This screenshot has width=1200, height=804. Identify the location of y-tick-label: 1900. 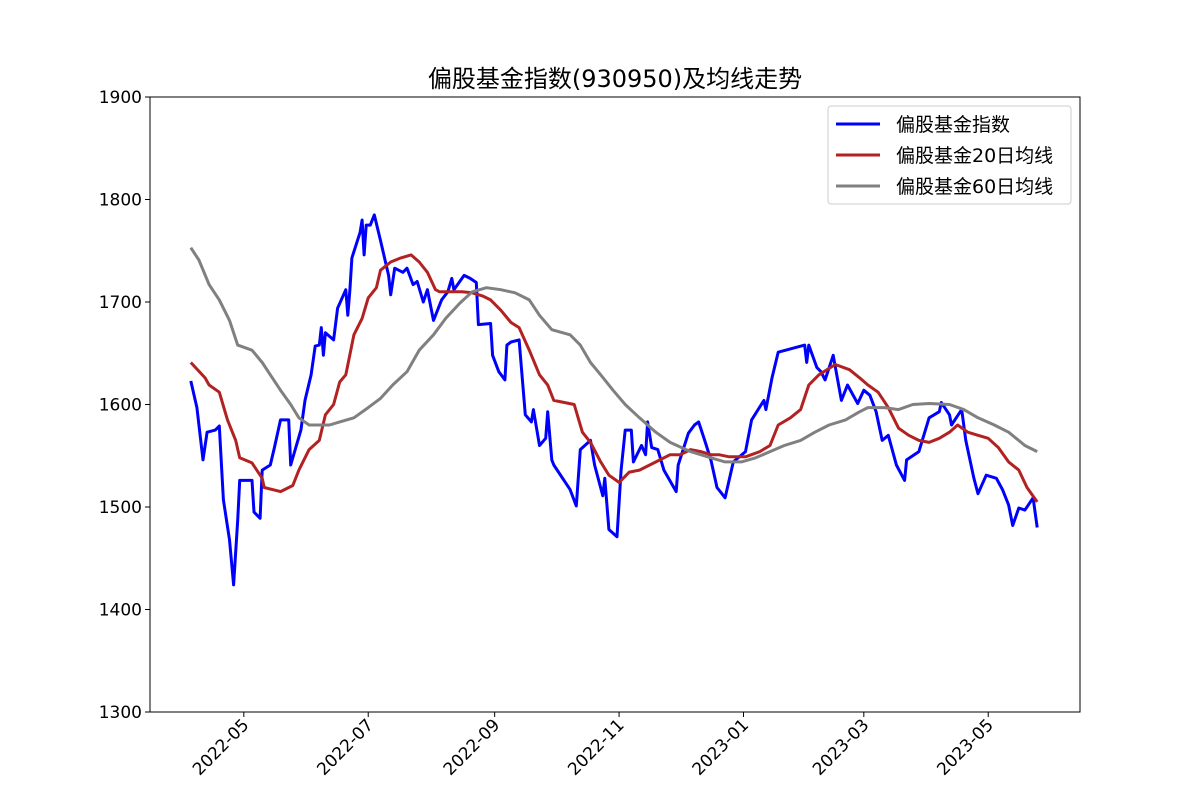
(120, 98).